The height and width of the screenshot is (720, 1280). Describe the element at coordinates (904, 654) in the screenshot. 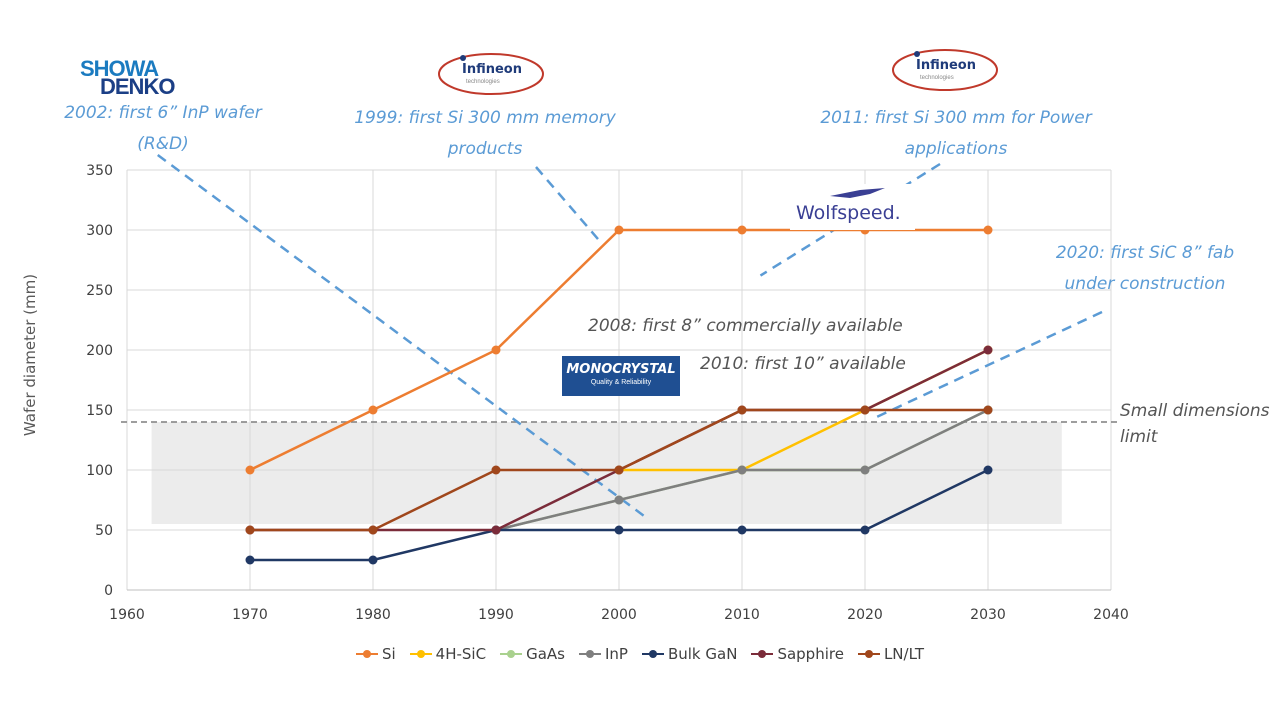

I see `legend-label: LN/LT` at that location.